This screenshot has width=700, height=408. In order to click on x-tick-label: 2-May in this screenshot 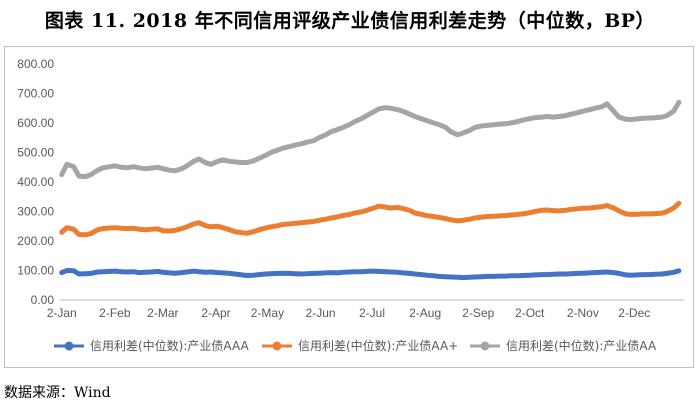, I will do `click(267, 313)`.